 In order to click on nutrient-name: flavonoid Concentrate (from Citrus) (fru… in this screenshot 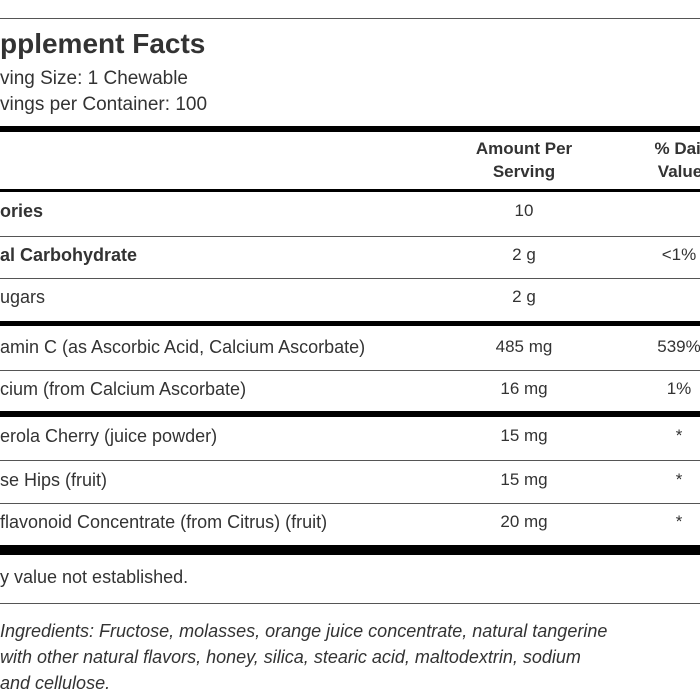, I will do `click(164, 522)`.